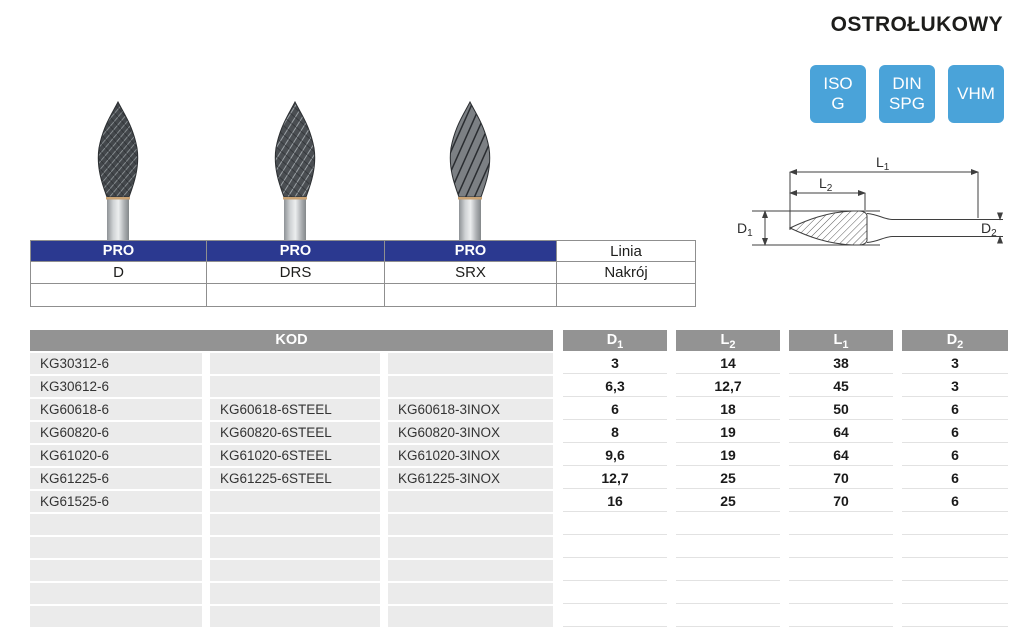 The height and width of the screenshot is (627, 1024). I want to click on dimension-drawing-icon: L1 L2 D1 D2, so click(870, 200).